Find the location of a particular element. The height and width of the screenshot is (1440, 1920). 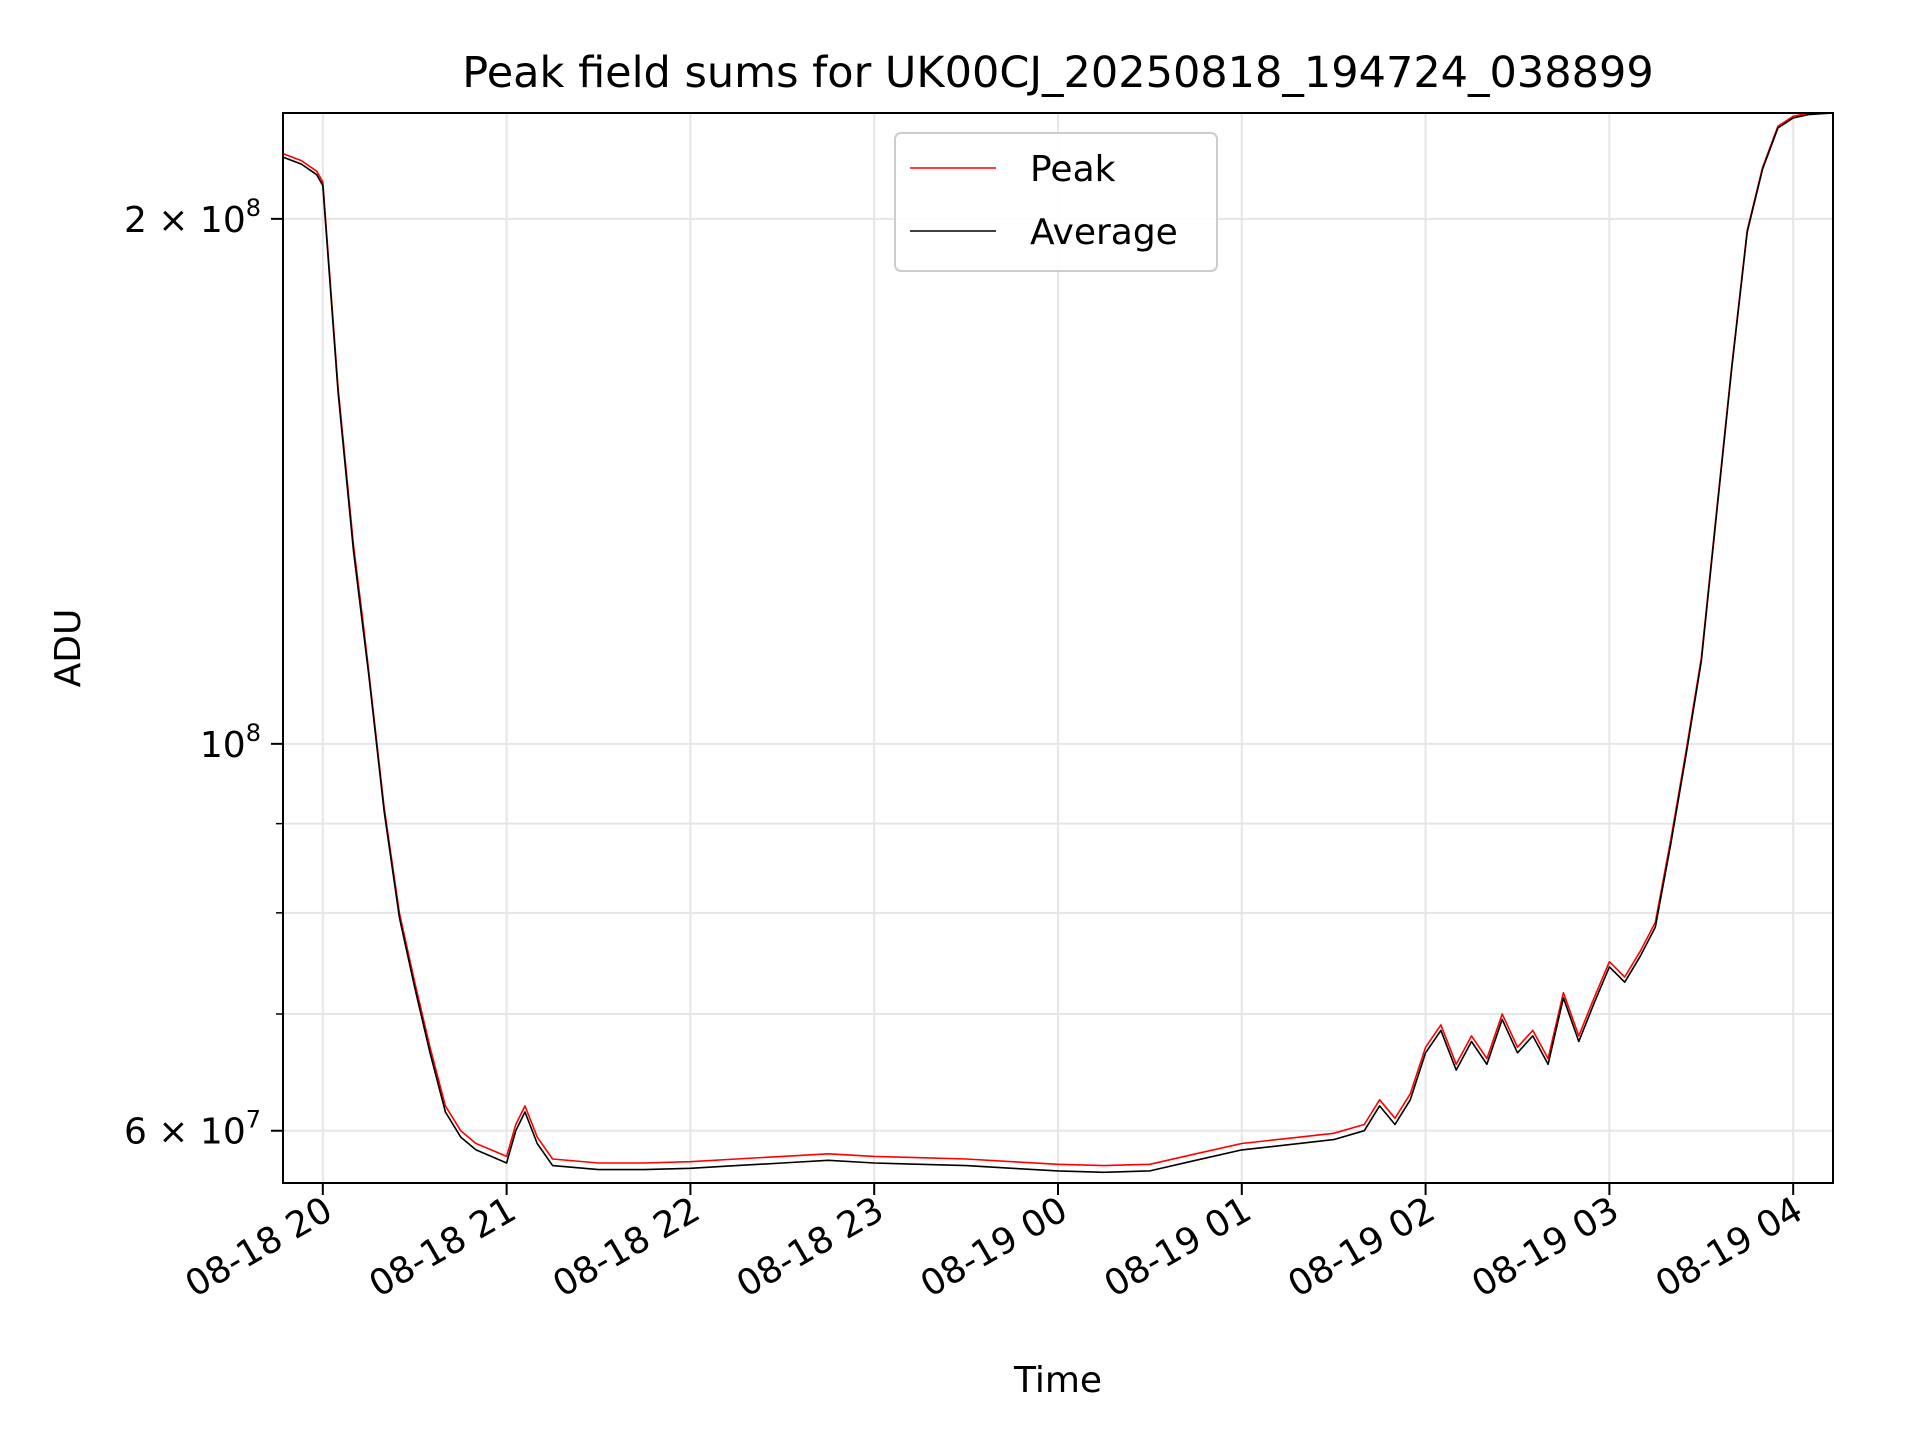

y-tick-label: 2 × 108 is located at coordinates (192, 217).